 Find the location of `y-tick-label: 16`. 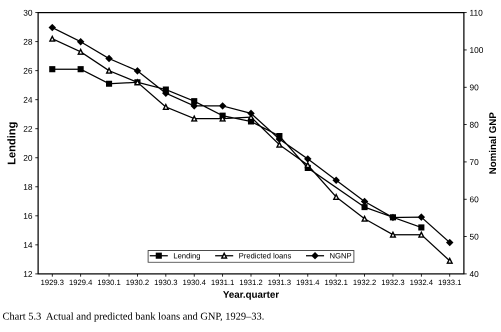

y-tick-label: 16 is located at coordinates (28, 216).